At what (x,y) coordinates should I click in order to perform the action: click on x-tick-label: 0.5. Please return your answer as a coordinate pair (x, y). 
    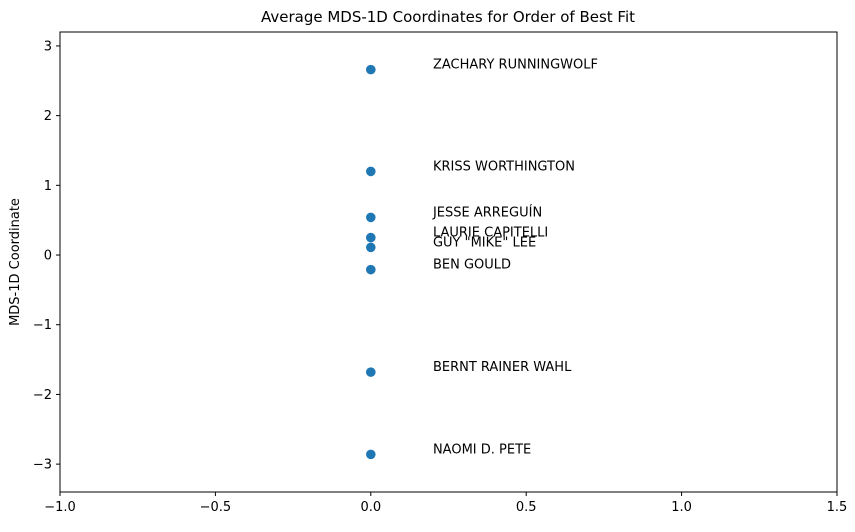
    Looking at the image, I should click on (526, 507).